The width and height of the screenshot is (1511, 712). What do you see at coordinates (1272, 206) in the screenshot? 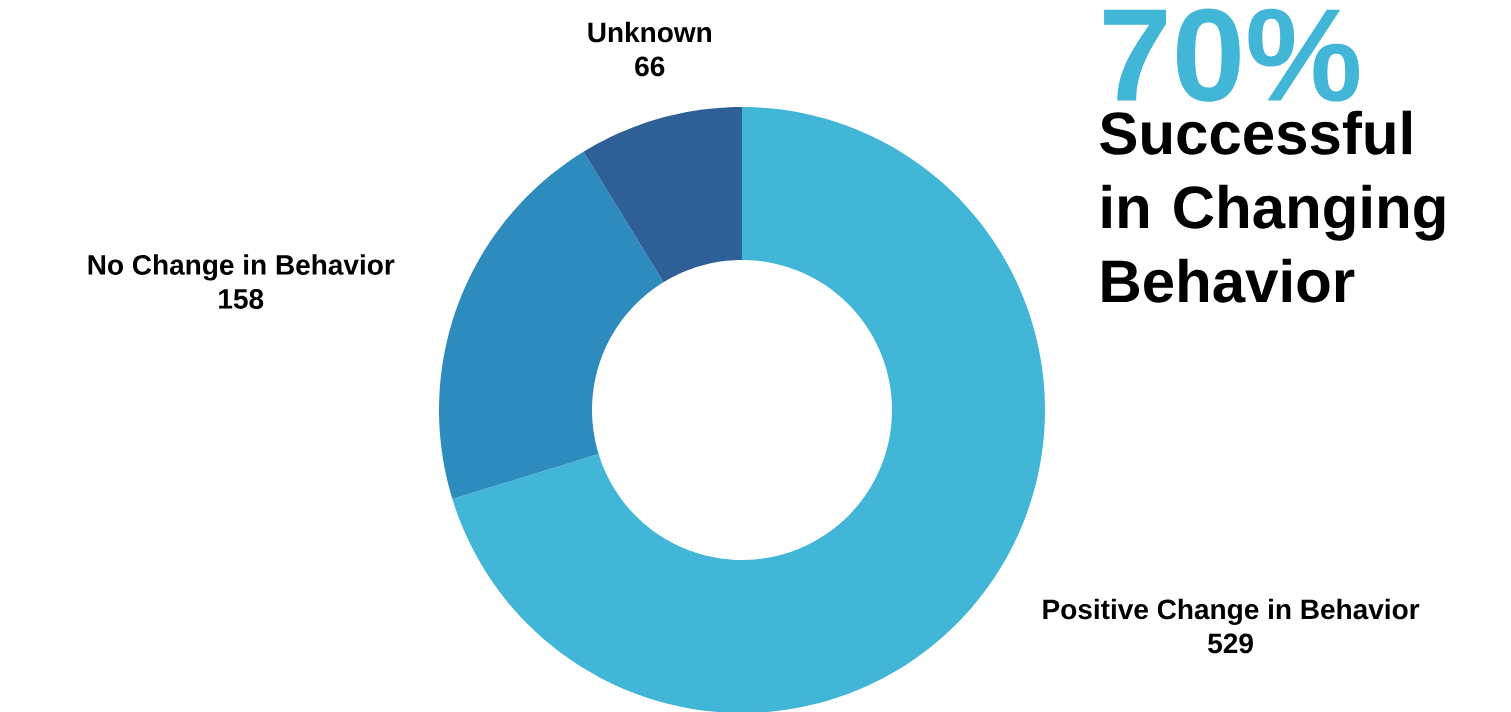
I see `text: Successful in Changing Behavior` at bounding box center [1272, 206].